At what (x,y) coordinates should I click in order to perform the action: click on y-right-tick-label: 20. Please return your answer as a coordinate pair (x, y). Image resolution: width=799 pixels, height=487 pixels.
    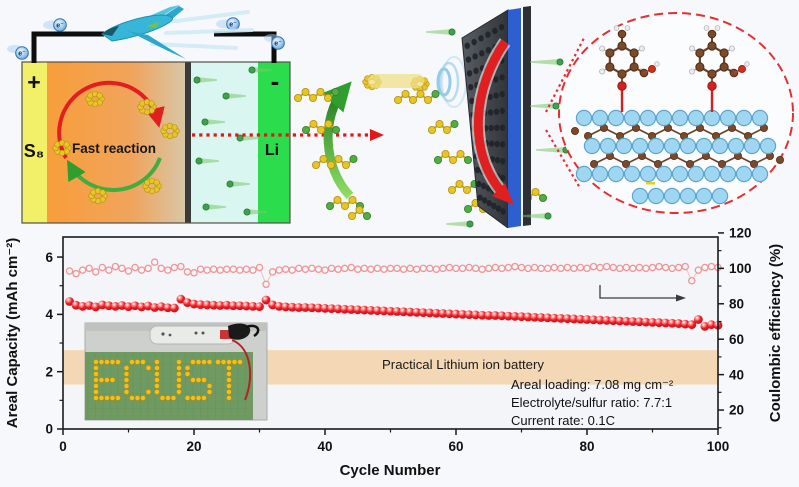
    Looking at the image, I should click on (736, 410).